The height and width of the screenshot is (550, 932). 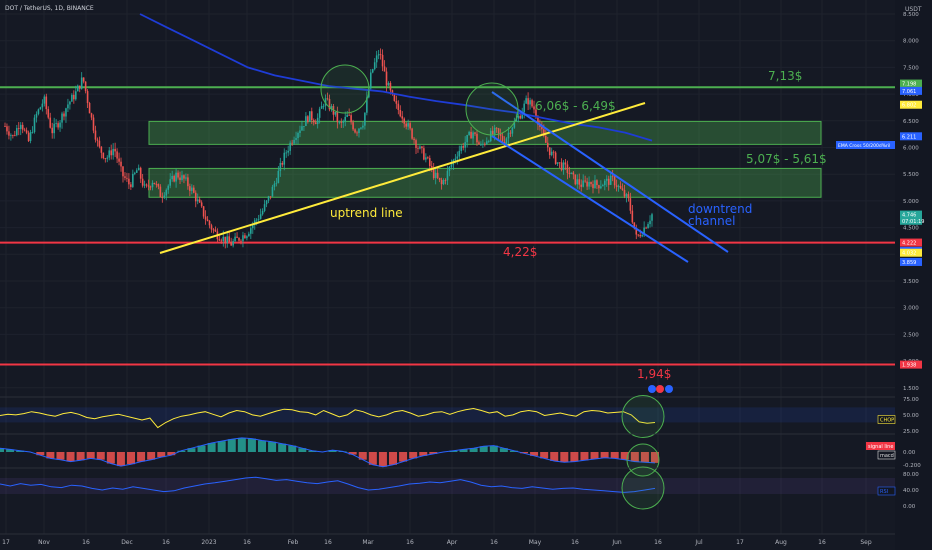 What do you see at coordinates (864, 146) in the screenshot?
I see `ema-legend-text: EMA Cross 50/200d%ril` at bounding box center [864, 146].